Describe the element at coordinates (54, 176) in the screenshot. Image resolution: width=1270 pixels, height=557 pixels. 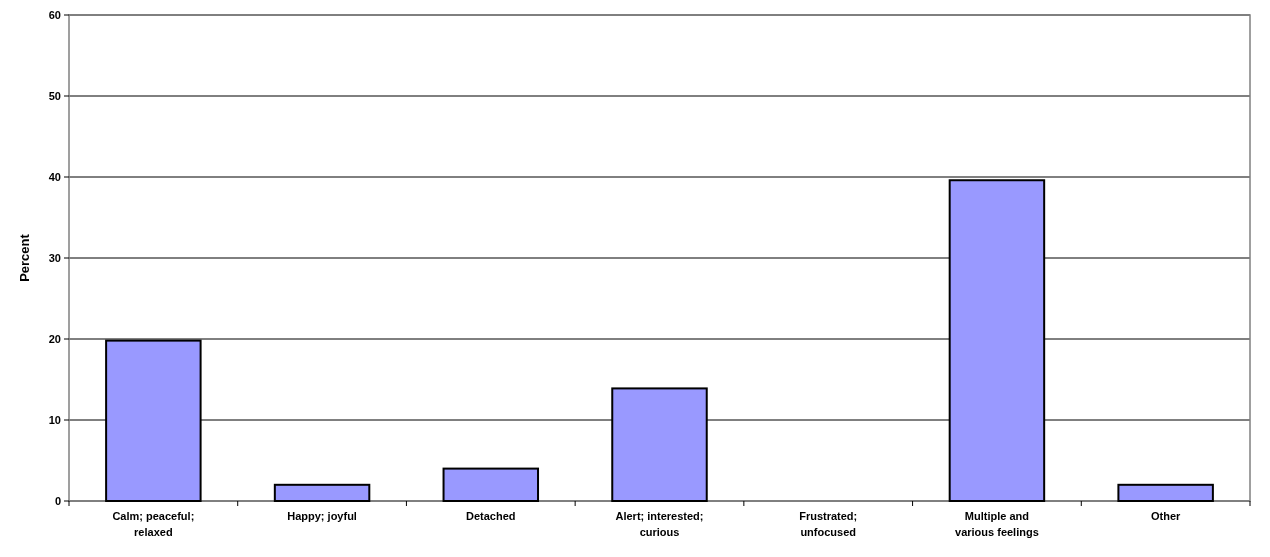
I see `y-tick-label: 40` at that location.